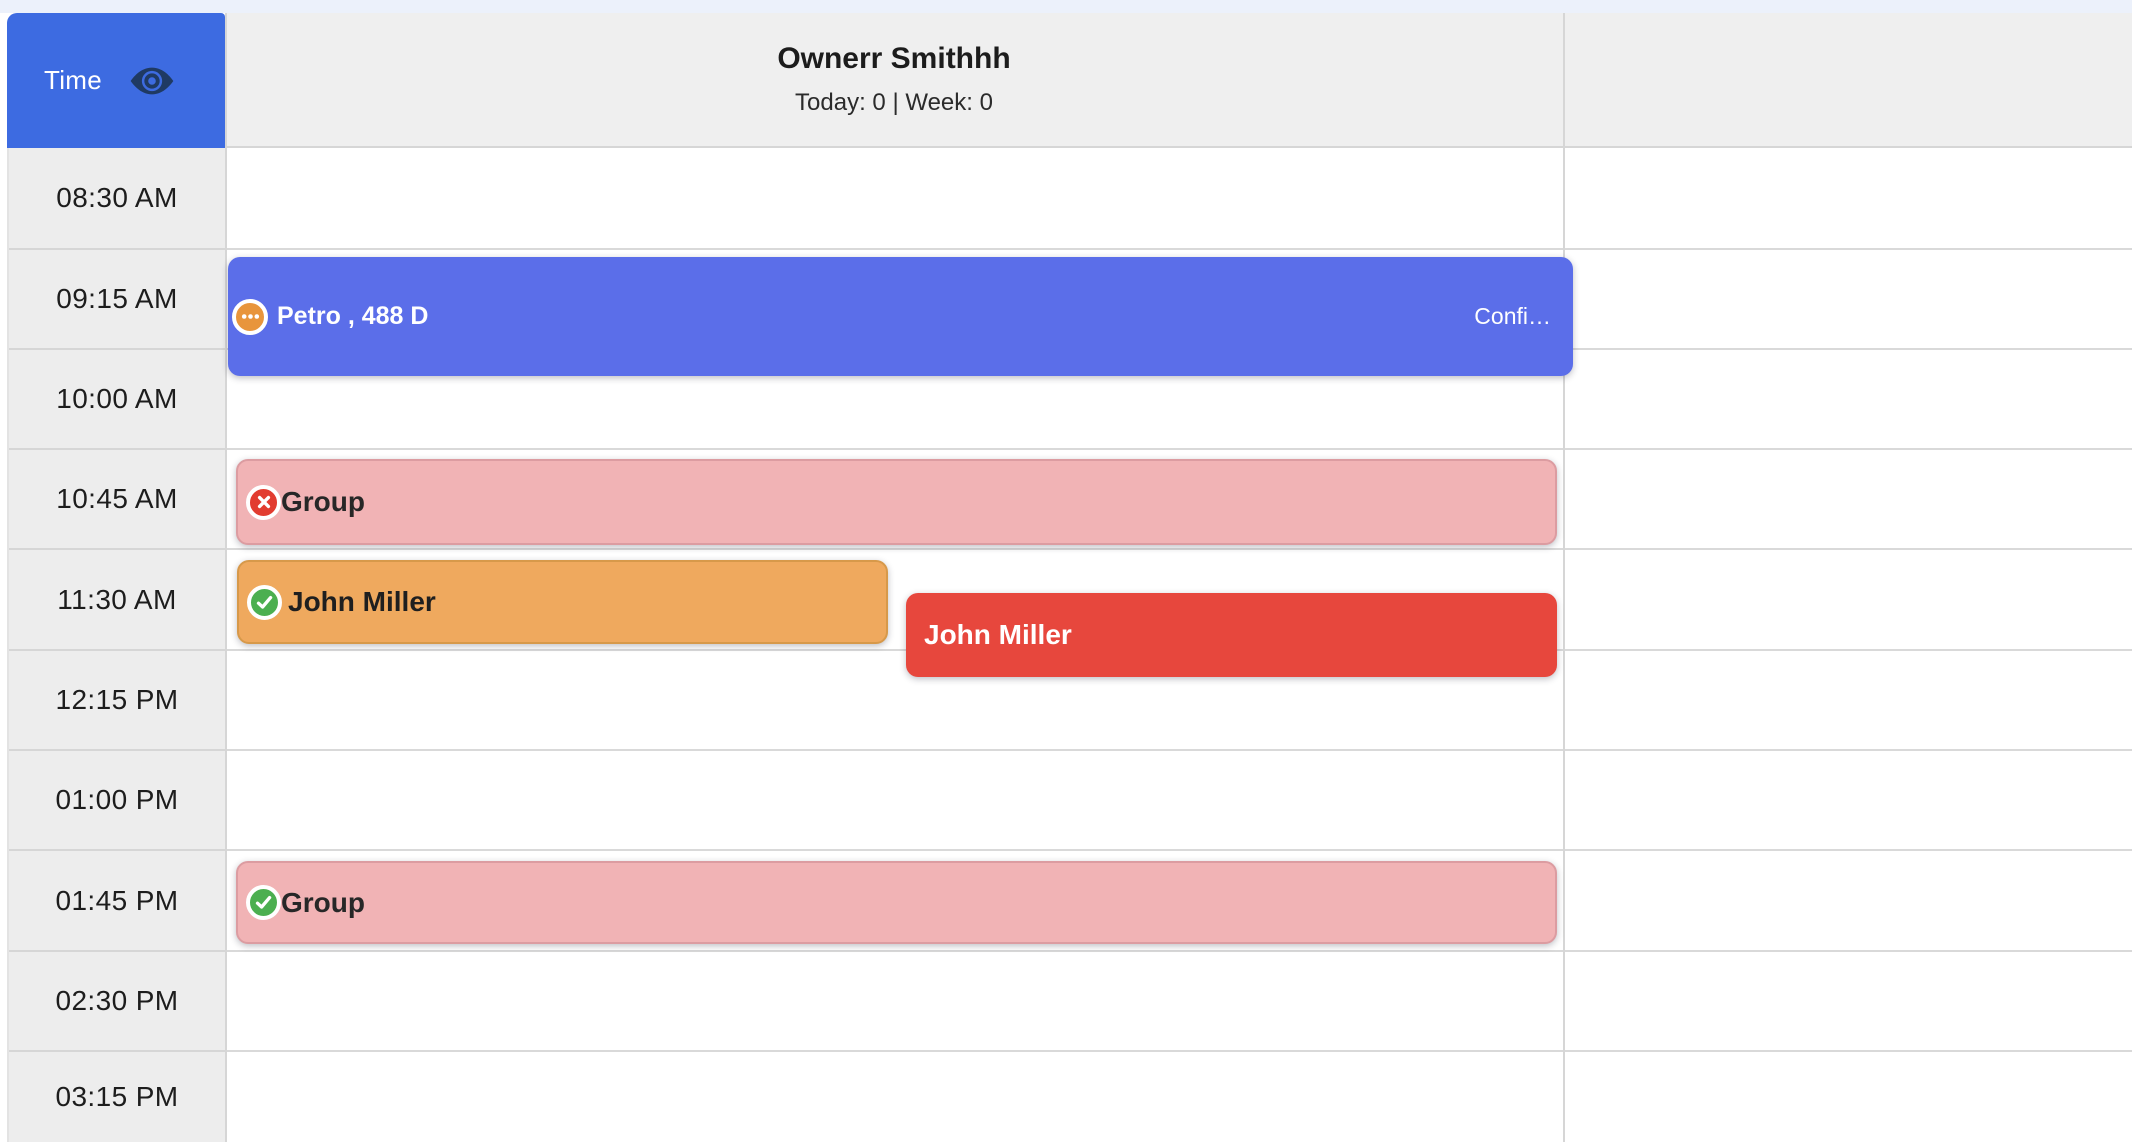 This screenshot has width=2132, height=1142. I want to click on time-slot: 11:30 AM, so click(117, 600).